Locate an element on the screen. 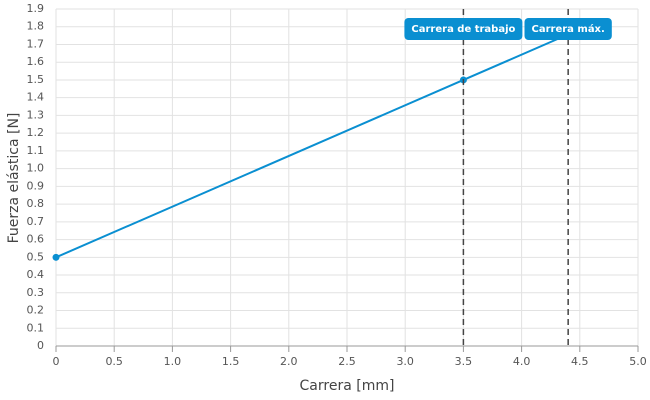 Image resolution: width=650 pixels, height=400 pixels. annotation-label: Carrera máx. is located at coordinates (568, 29).